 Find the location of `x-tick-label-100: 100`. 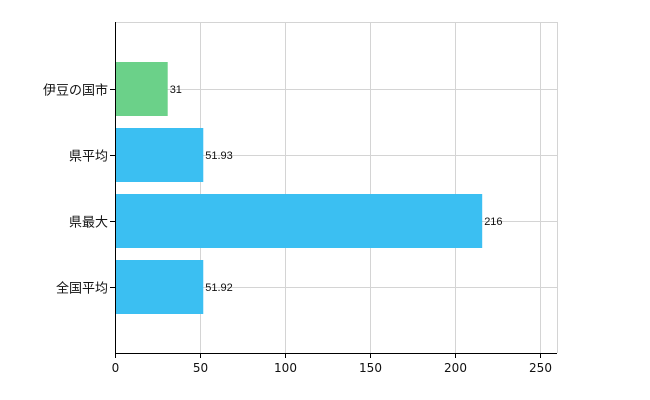

x-tick-label-100: 100 is located at coordinates (285, 368).